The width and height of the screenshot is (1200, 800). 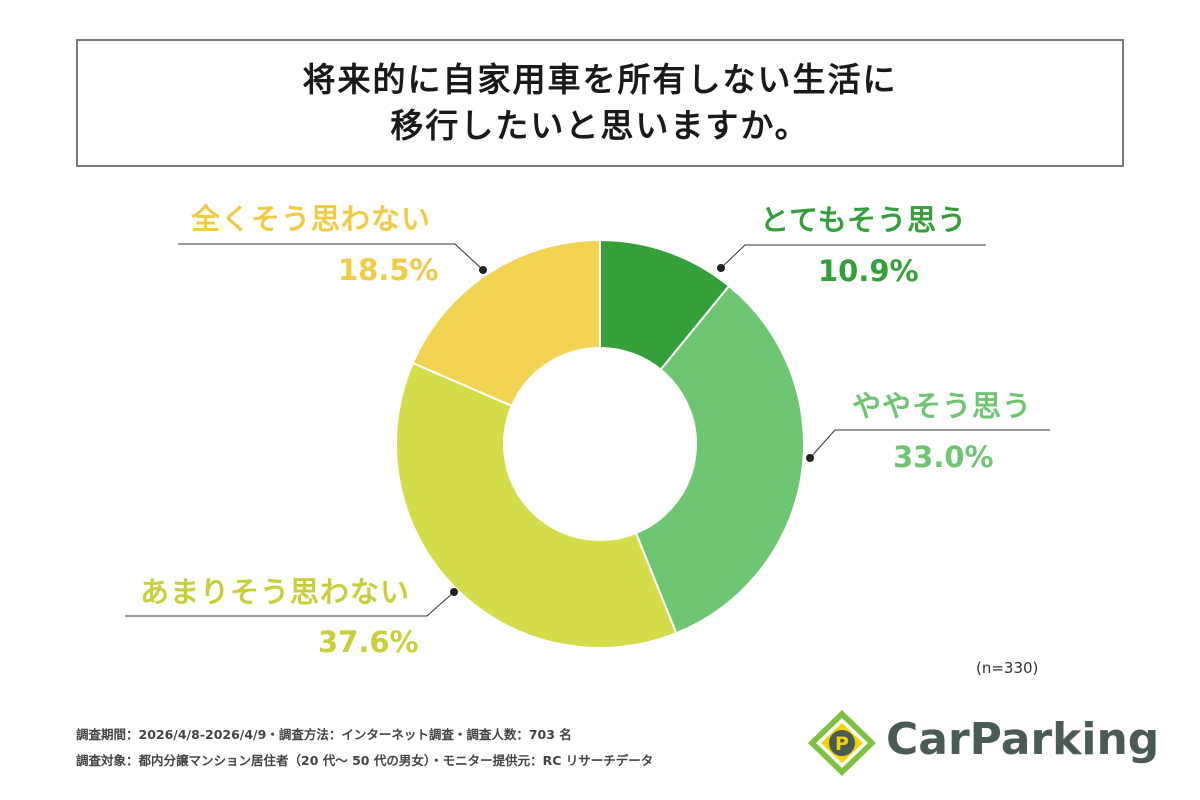 What do you see at coordinates (864, 220) in the screenshot?
I see `slice-label-0: とてもそう思う` at bounding box center [864, 220].